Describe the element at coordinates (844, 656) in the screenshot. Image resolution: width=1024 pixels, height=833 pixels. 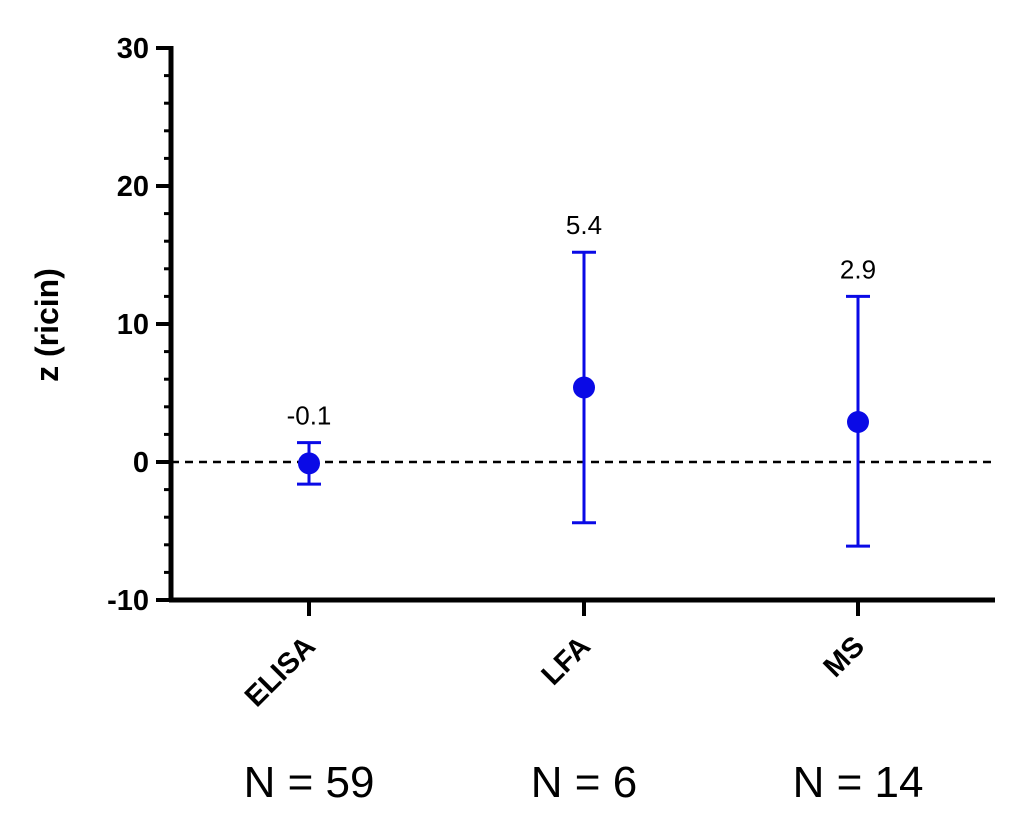
I see `x-tick-label-ms: MS` at that location.